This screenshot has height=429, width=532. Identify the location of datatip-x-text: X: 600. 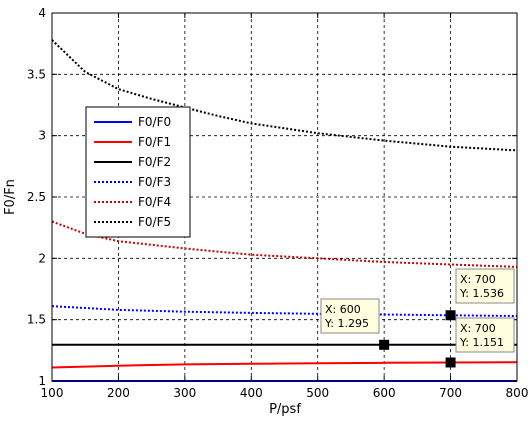
(343, 309).